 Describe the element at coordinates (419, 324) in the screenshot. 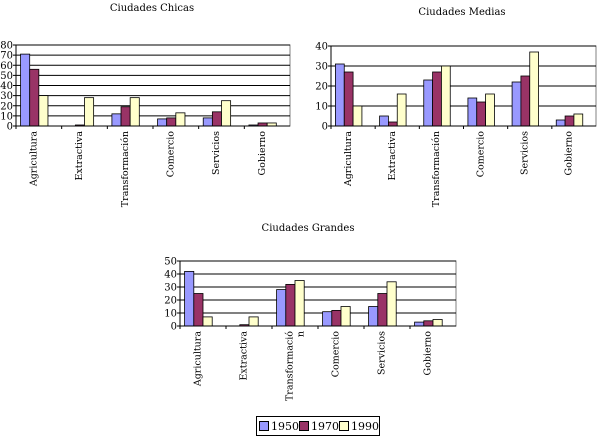

I see `bar-gobierno-1950` at that location.